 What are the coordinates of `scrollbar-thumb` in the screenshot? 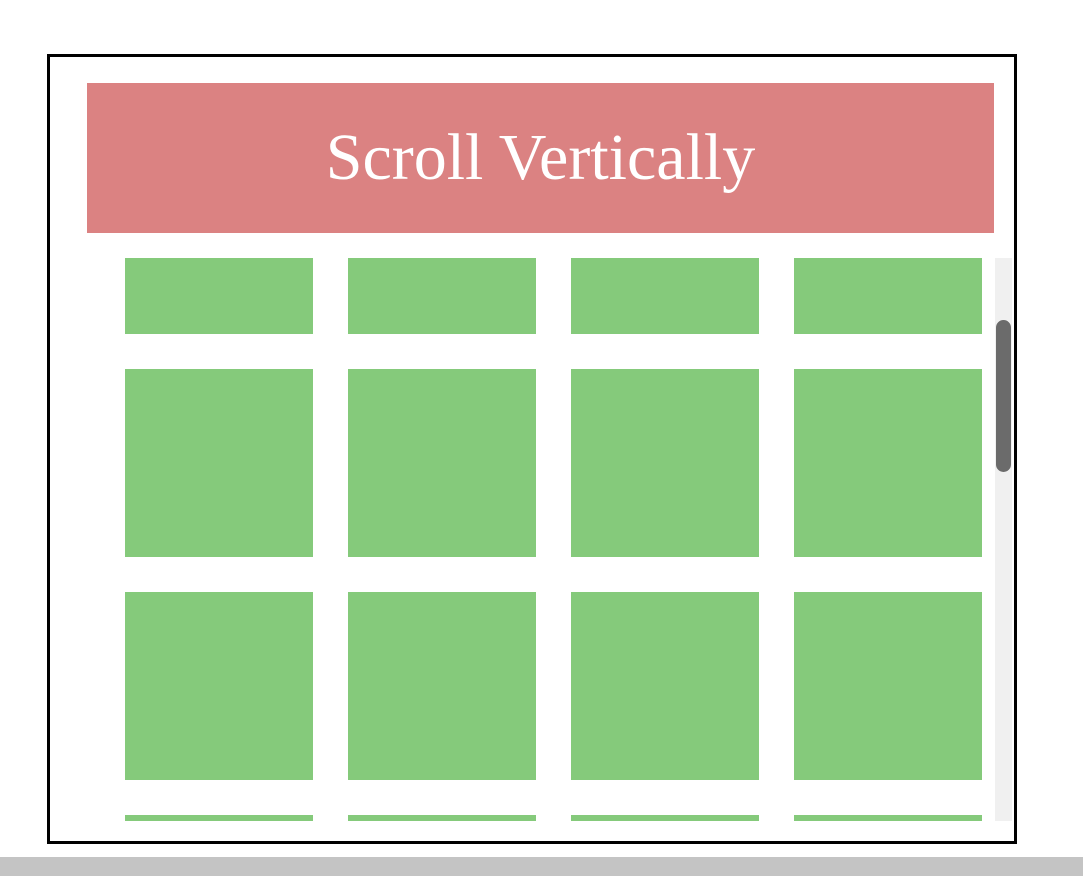 It's located at (1003, 396).